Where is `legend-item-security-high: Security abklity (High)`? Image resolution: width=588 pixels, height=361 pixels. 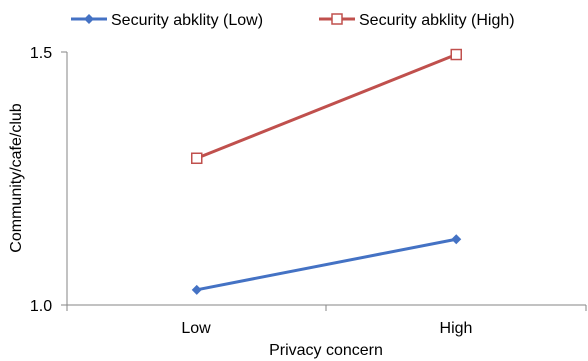
legend-item-security-high: Security abklity (High) is located at coordinates (417, 20).